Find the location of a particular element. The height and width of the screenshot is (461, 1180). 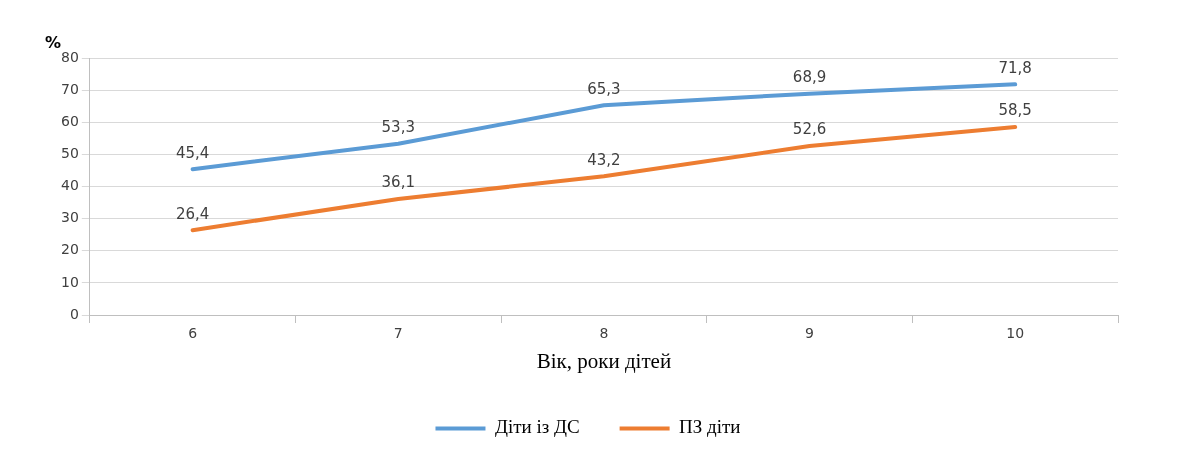

data-label: 71,8 is located at coordinates (1015, 67).